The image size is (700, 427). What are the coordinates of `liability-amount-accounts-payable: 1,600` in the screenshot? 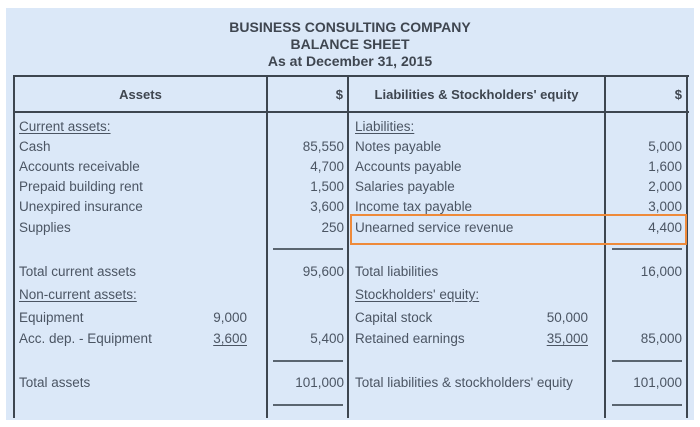 It's located at (665, 166).